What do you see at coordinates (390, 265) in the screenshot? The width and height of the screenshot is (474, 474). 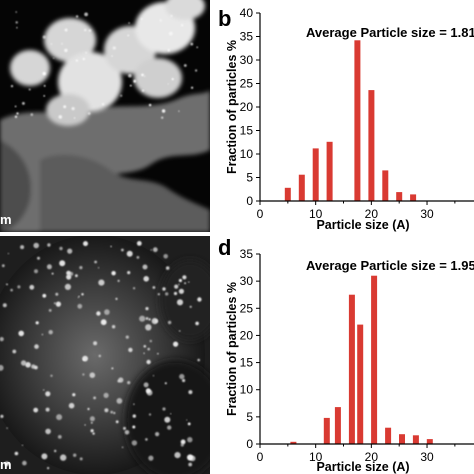 I see `average-size-annotation: Average Particle size = 1.95` at bounding box center [390, 265].